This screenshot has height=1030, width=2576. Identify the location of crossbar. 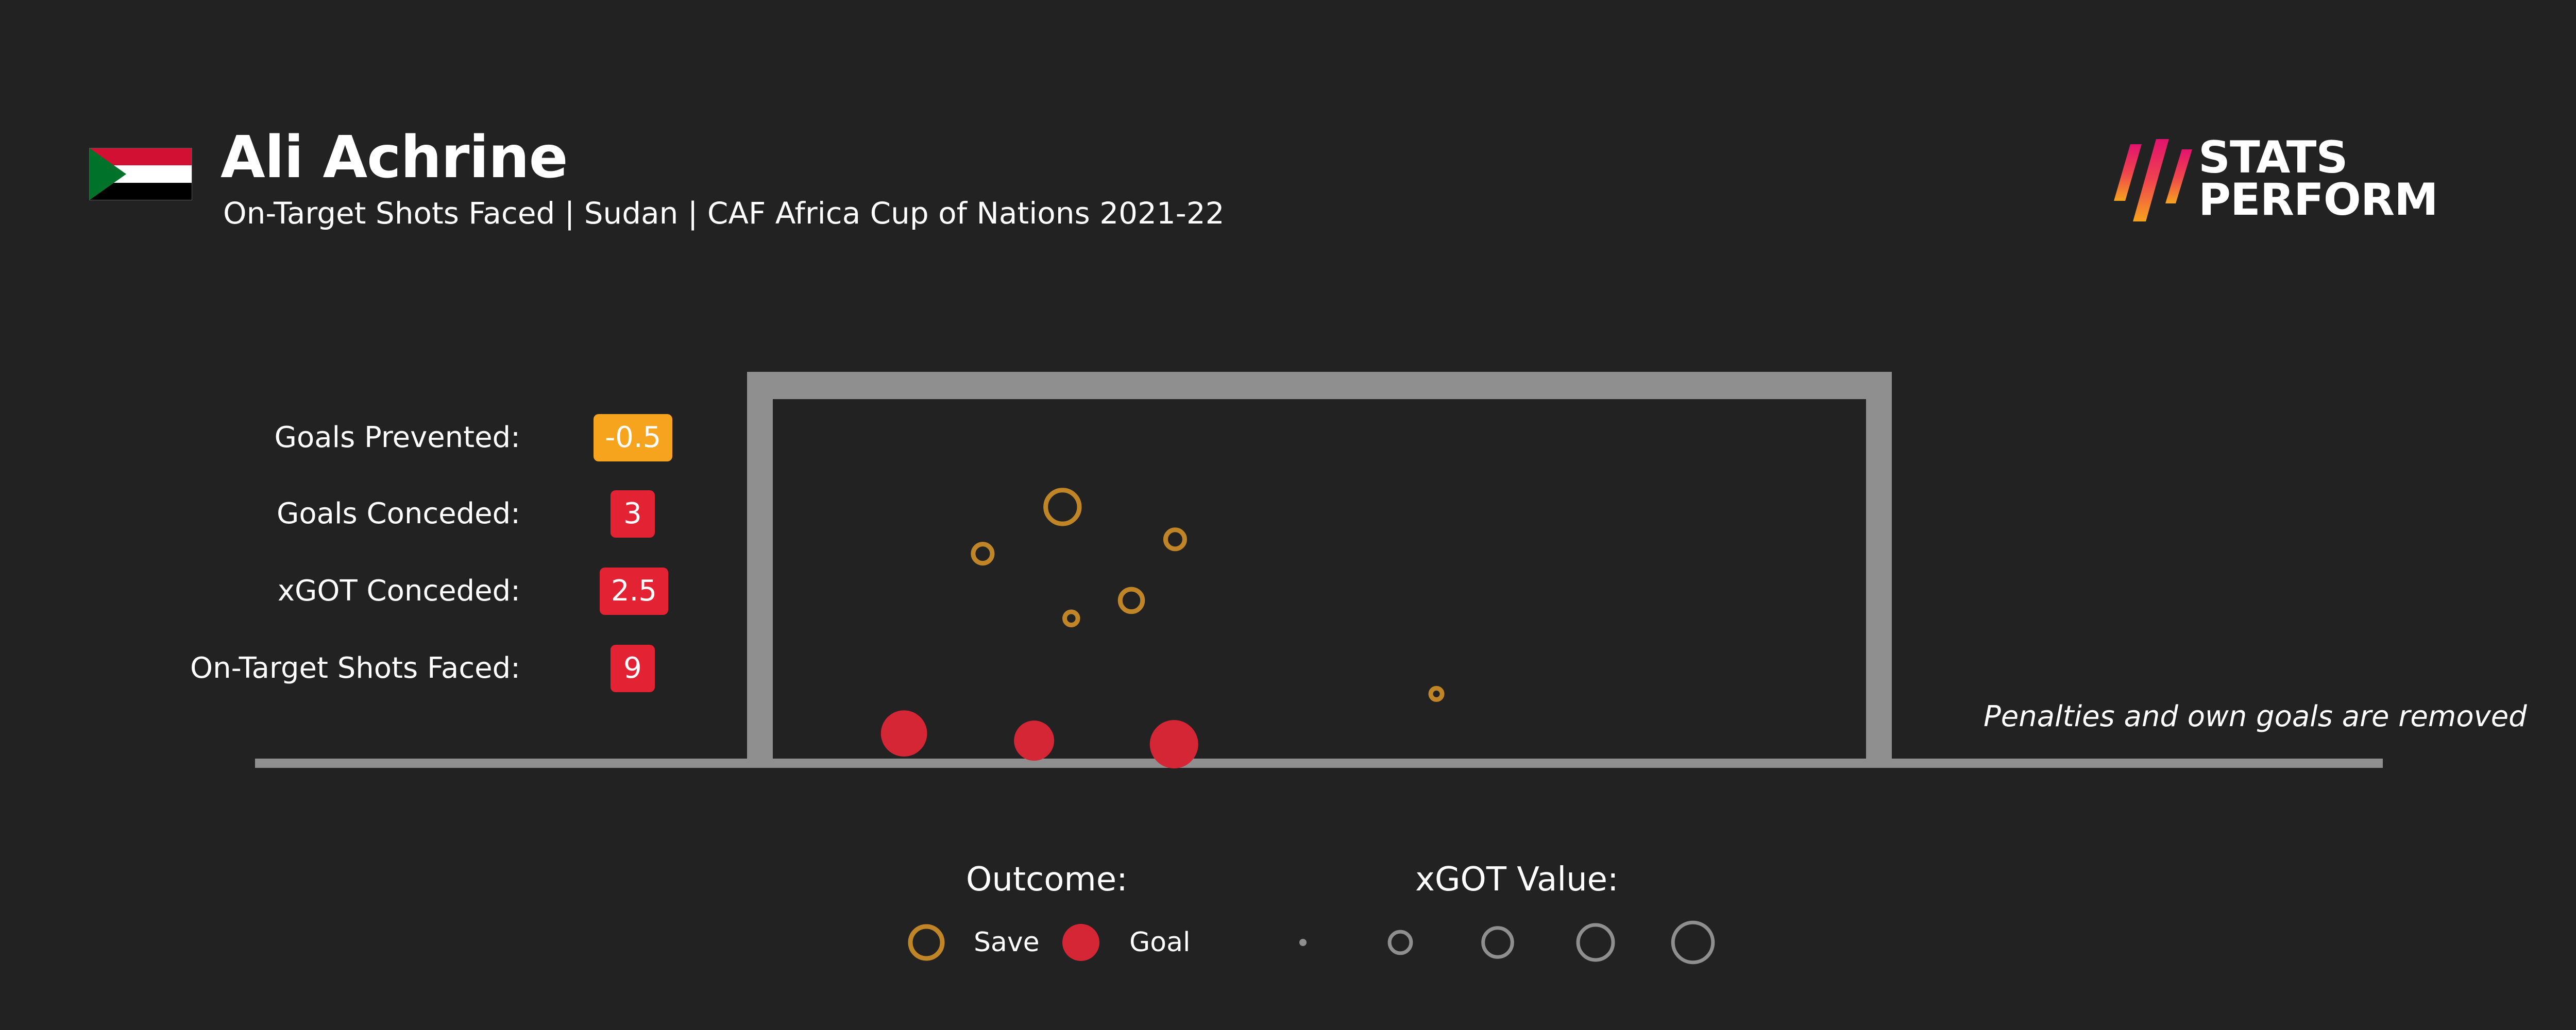
(1319, 385).